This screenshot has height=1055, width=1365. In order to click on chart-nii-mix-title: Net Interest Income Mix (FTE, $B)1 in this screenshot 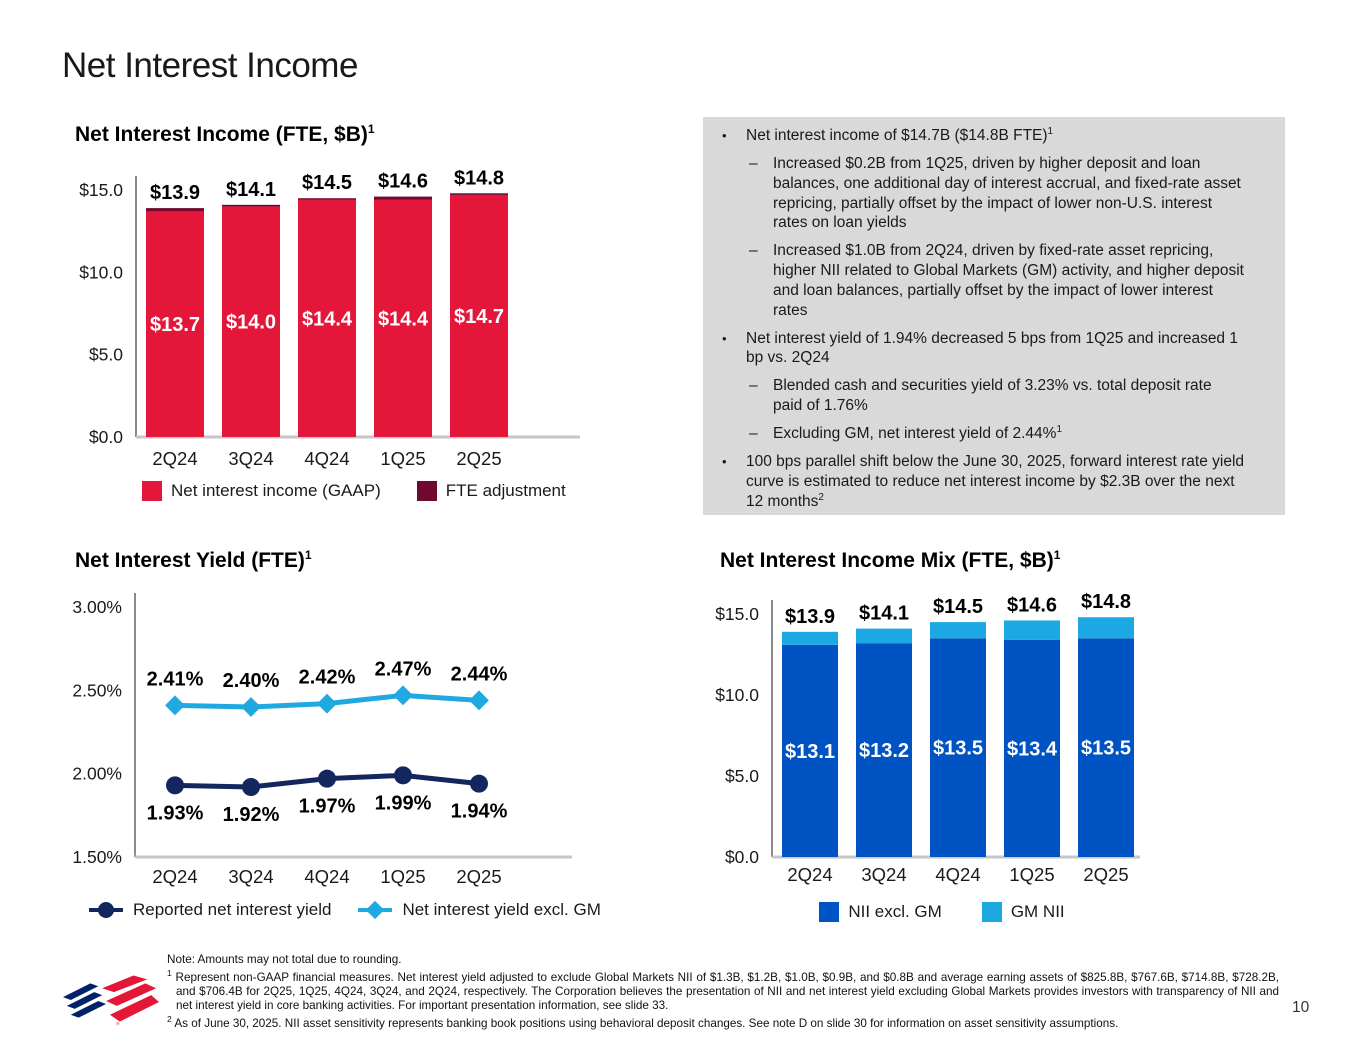, I will do `click(890, 560)`.